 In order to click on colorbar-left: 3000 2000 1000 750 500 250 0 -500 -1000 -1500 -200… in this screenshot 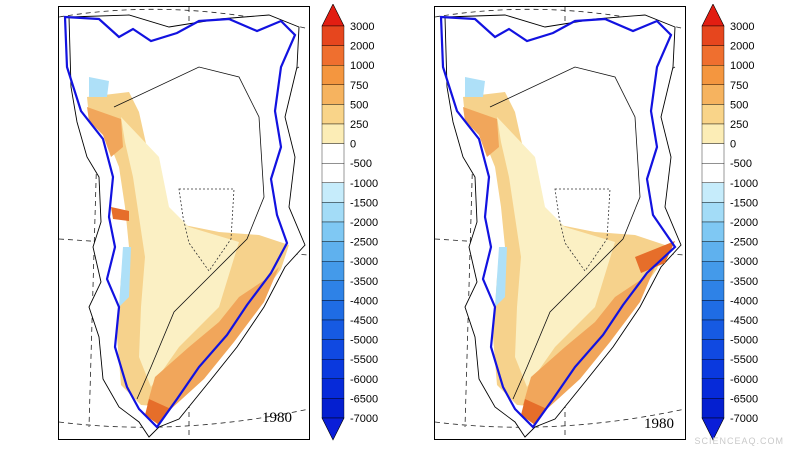, I will do `click(358, 223)`.